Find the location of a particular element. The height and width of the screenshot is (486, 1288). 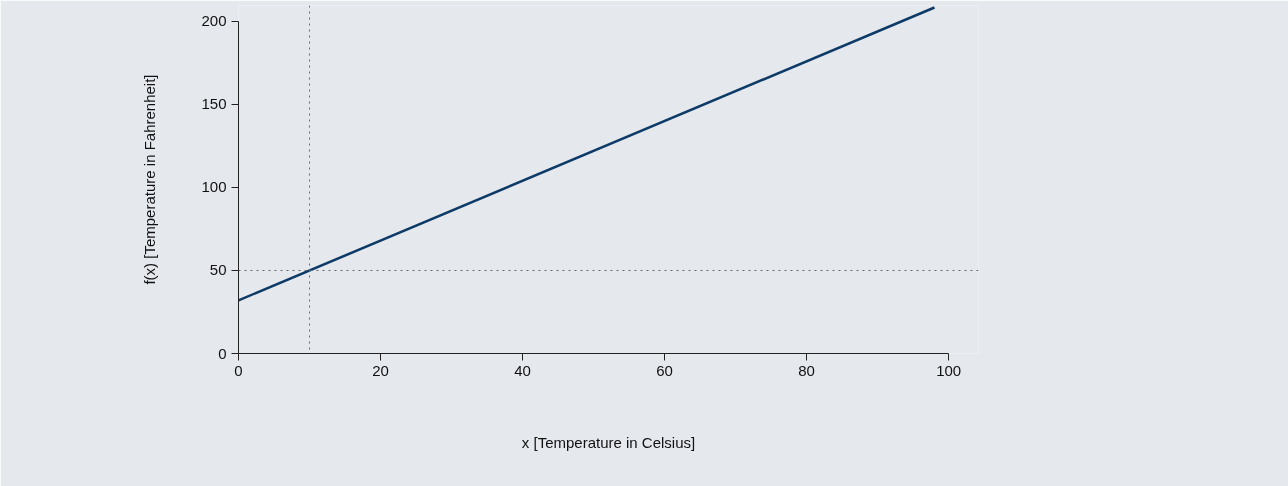

x-tick-label: 20 is located at coordinates (380, 370).